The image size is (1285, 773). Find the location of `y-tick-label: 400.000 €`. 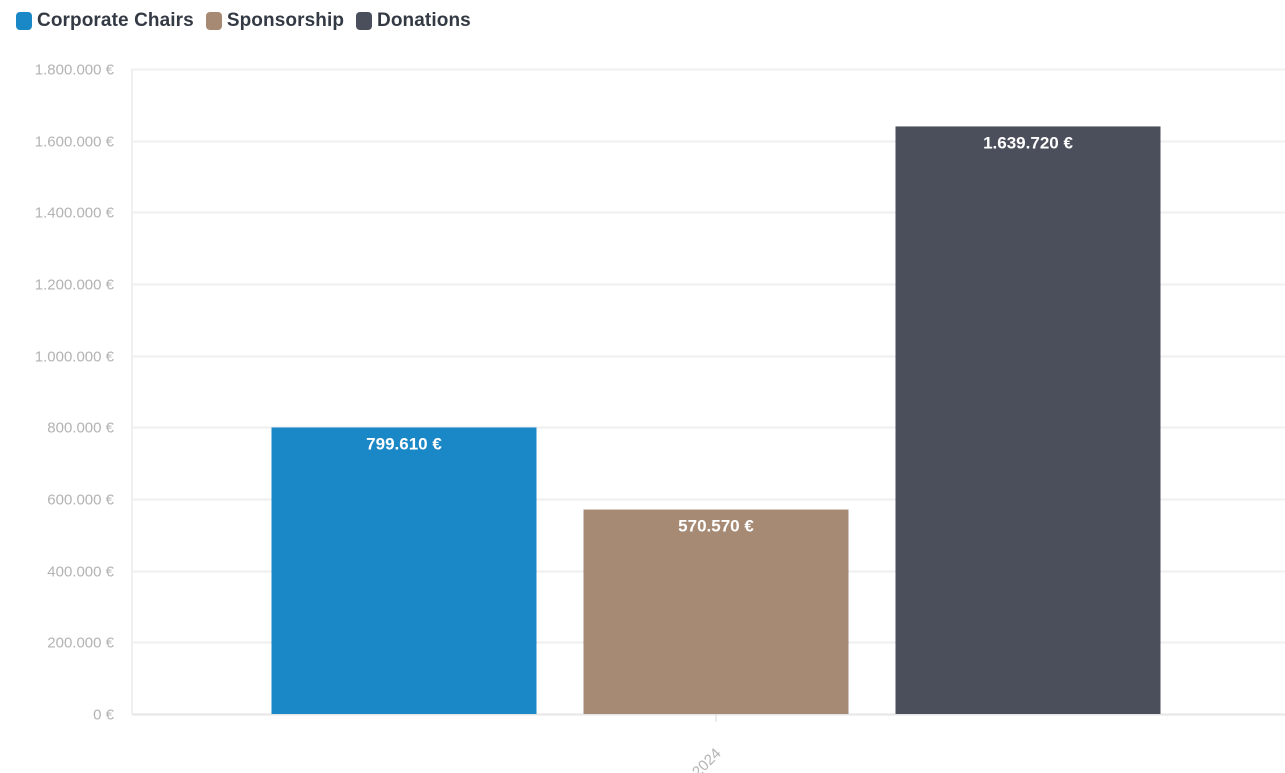

y-tick-label: 400.000 € is located at coordinates (80, 572).